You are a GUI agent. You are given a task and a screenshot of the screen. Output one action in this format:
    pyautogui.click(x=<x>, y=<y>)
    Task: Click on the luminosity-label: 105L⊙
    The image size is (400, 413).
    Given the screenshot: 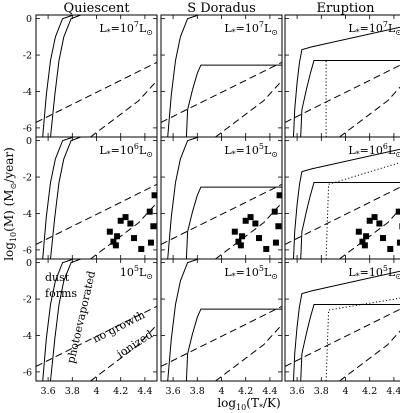 What is the action you would take?
    pyautogui.click(x=136, y=272)
    